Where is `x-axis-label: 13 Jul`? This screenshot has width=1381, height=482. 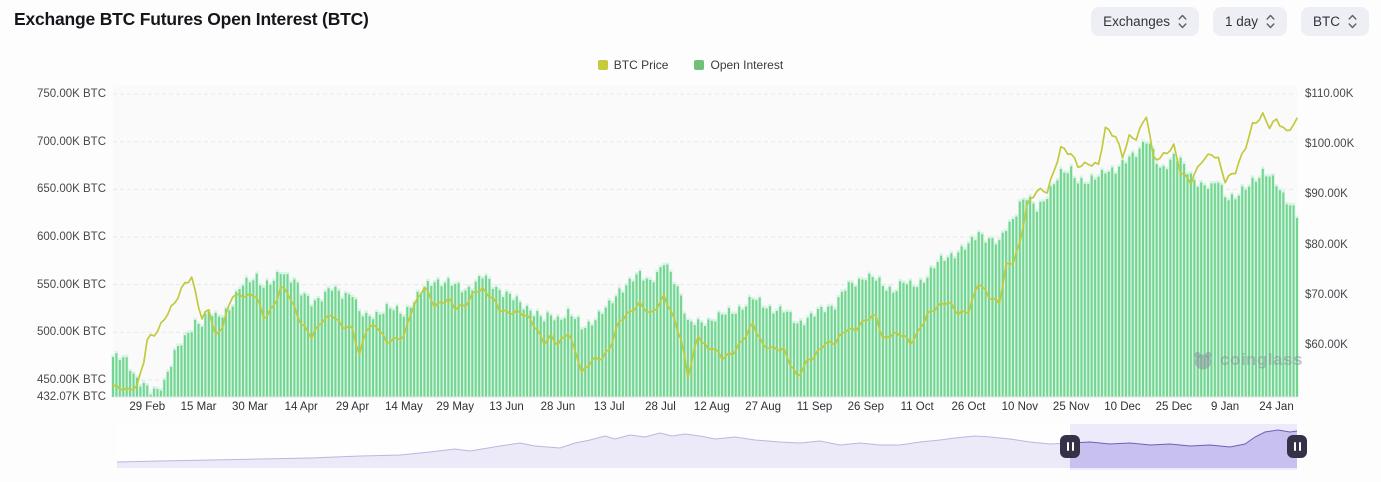 x-axis-label: 13 Jul is located at coordinates (609, 407).